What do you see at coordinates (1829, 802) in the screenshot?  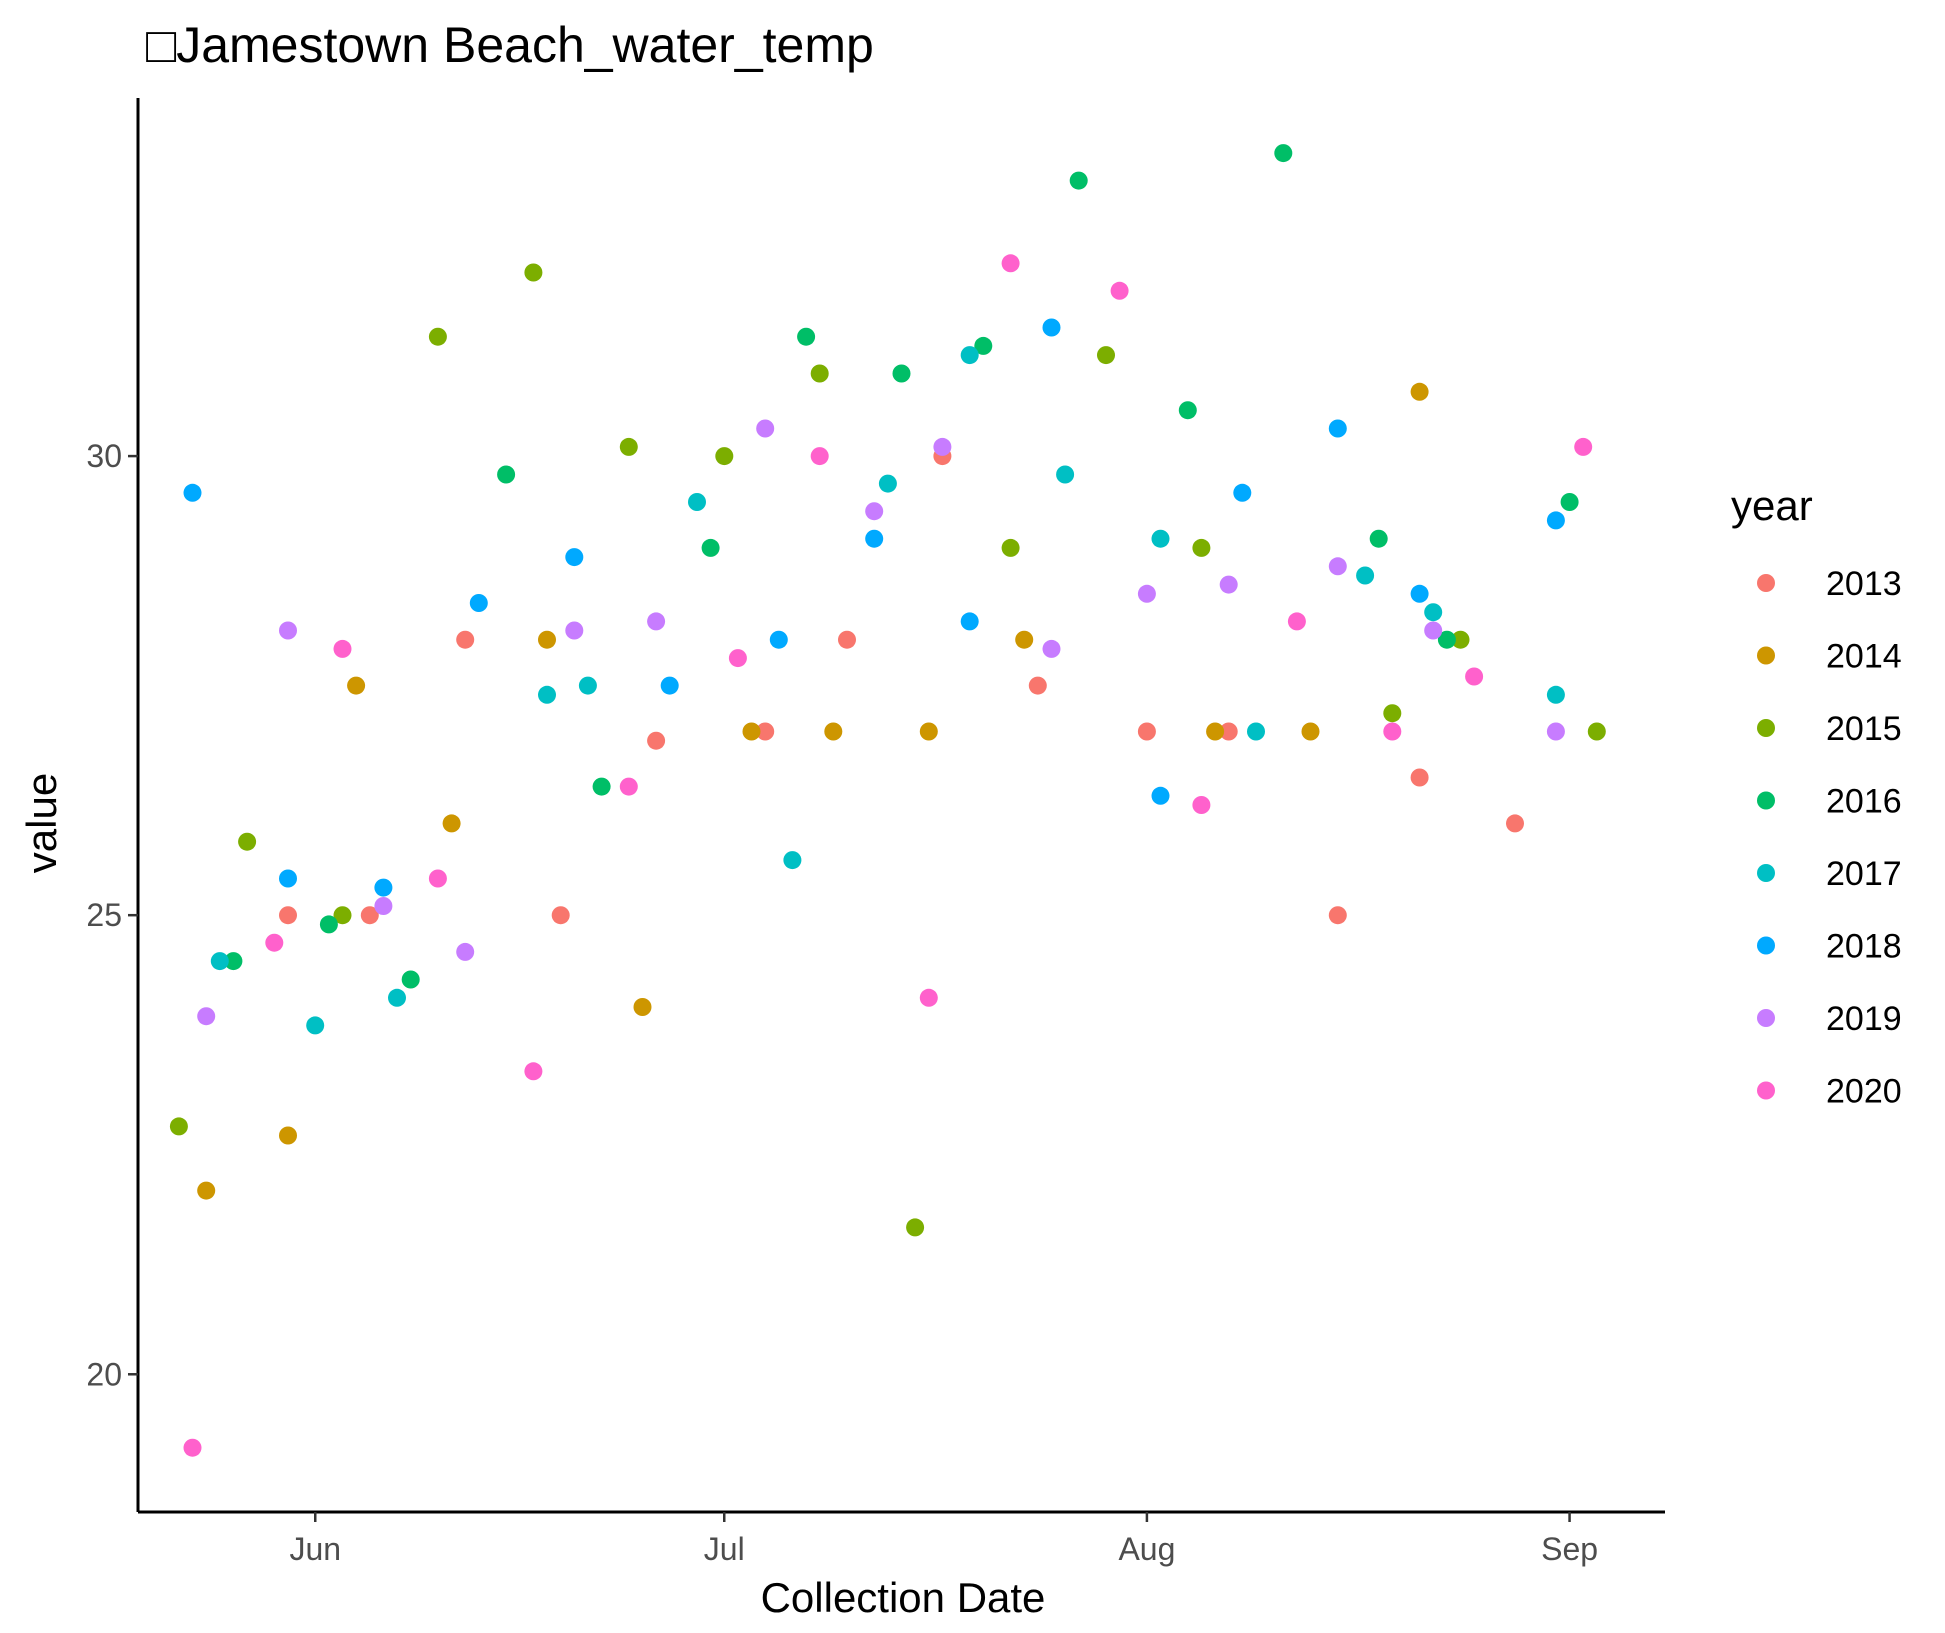 I see `legend-item: 2016` at bounding box center [1829, 802].